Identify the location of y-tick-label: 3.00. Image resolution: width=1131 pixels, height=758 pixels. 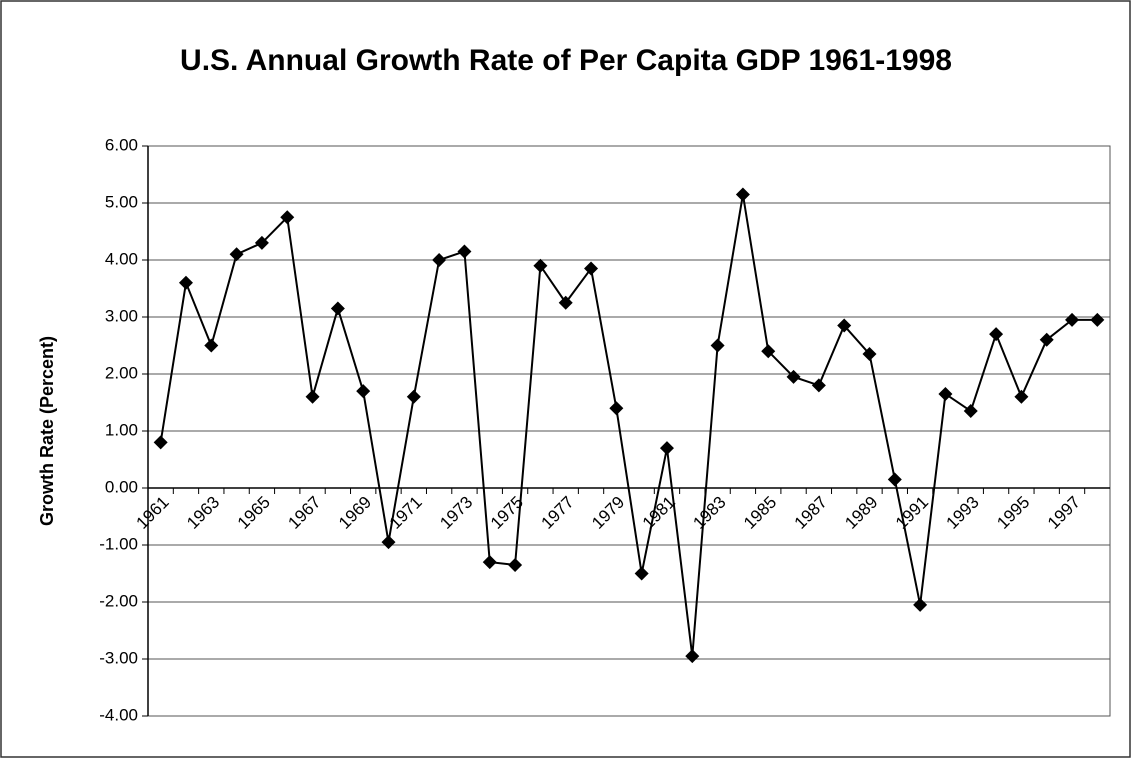
(121, 315).